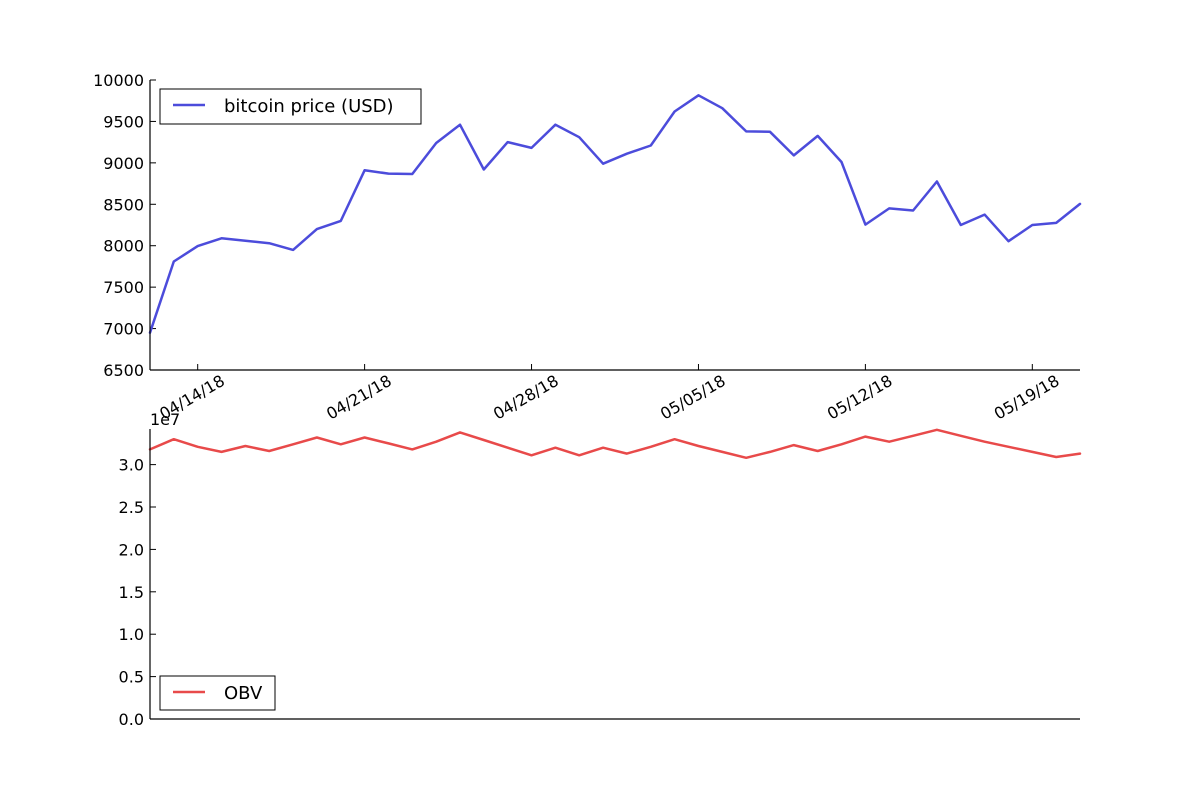 Image resolution: width=1200 pixels, height=800 pixels. Describe the element at coordinates (123, 163) in the screenshot. I see `price-y-tick-label: 9000` at that location.